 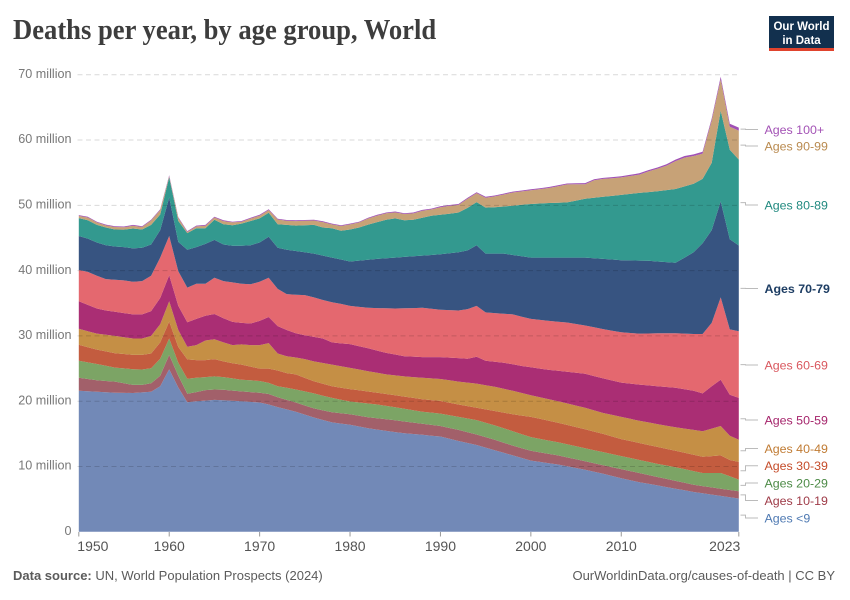 I want to click on svg-text: 20 million, so click(x=44, y=400).